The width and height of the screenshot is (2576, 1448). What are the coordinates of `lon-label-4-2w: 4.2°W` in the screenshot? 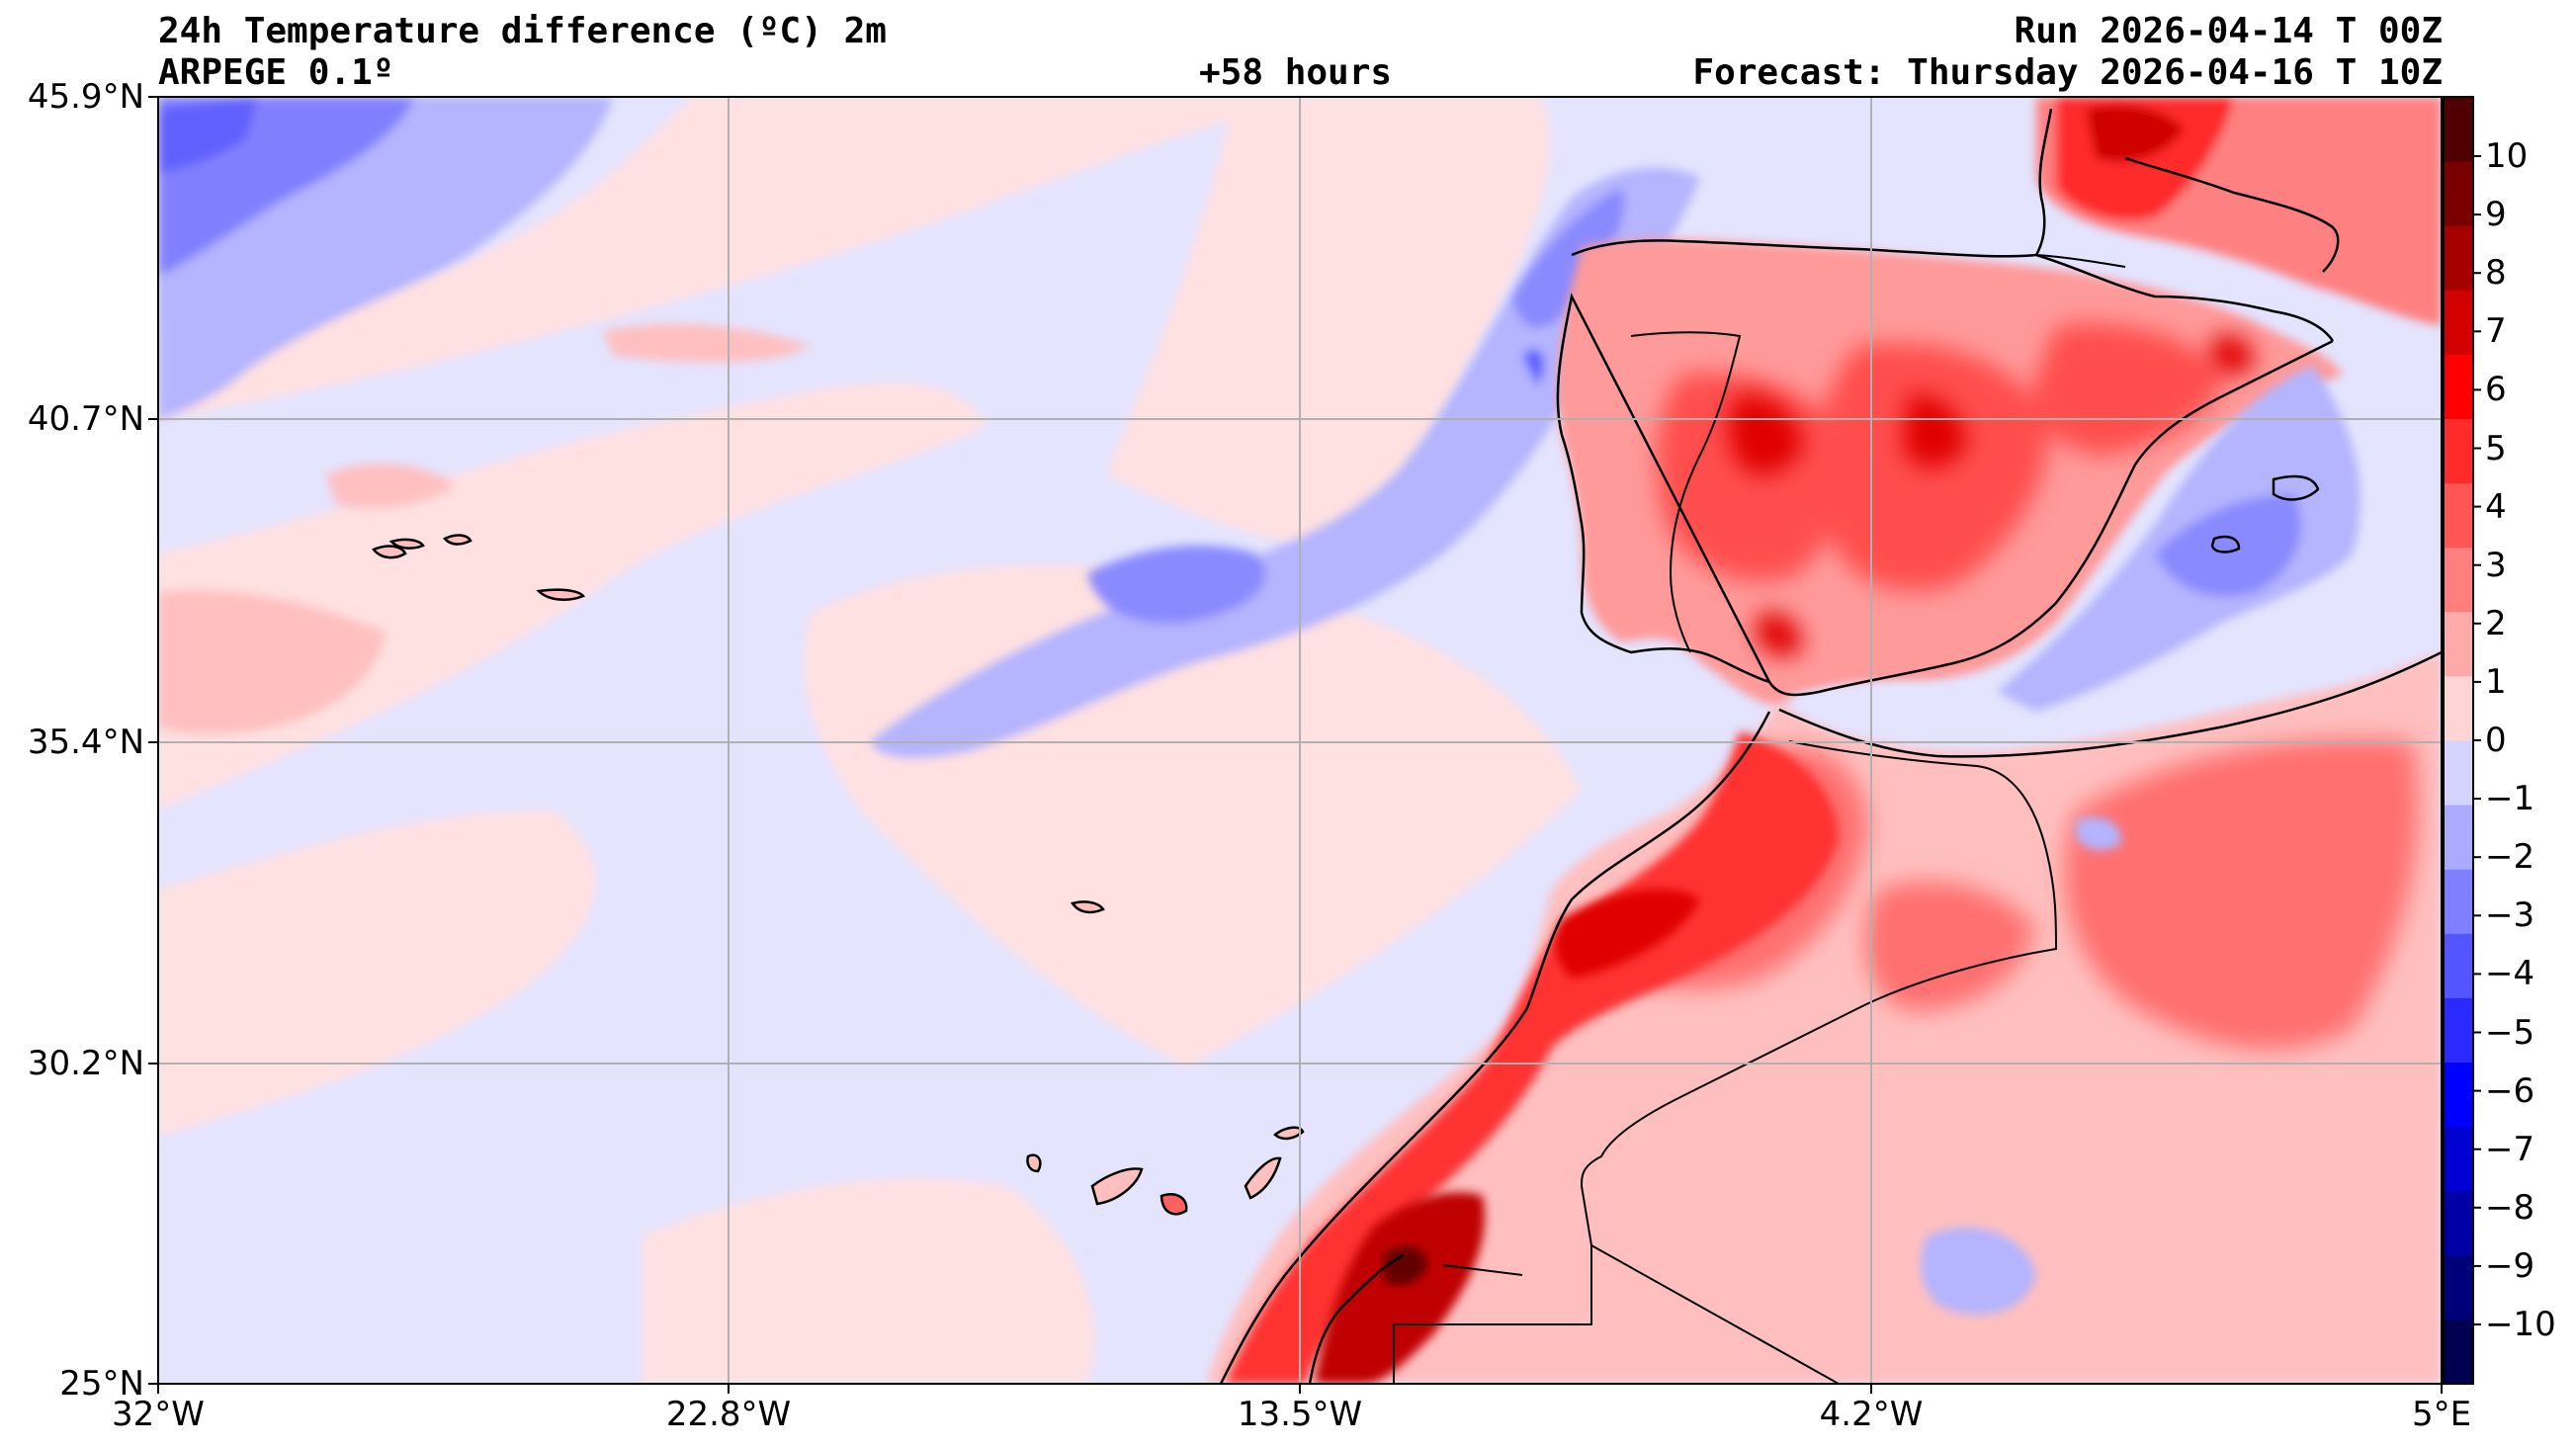 It's located at (1871, 1414).